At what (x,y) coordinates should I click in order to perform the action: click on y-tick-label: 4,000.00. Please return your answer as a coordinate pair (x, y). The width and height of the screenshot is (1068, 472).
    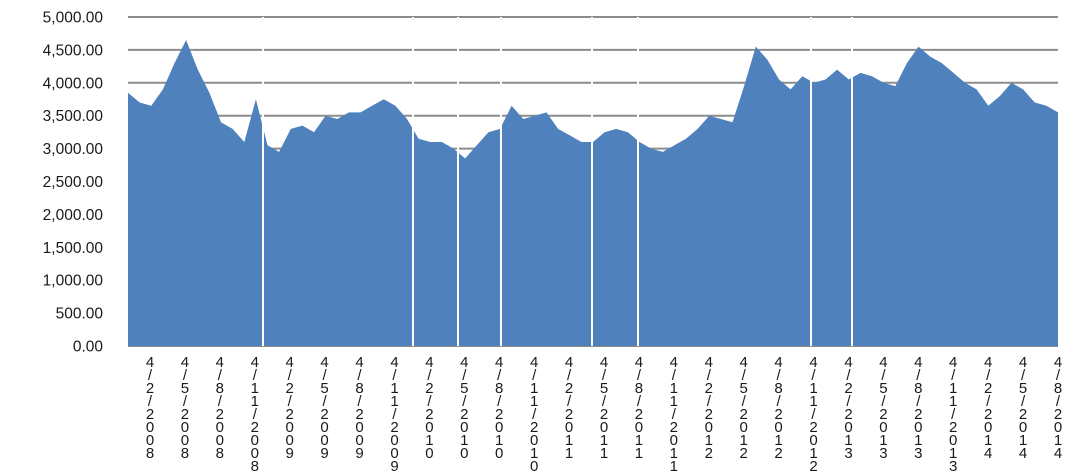
    Looking at the image, I should click on (73, 83).